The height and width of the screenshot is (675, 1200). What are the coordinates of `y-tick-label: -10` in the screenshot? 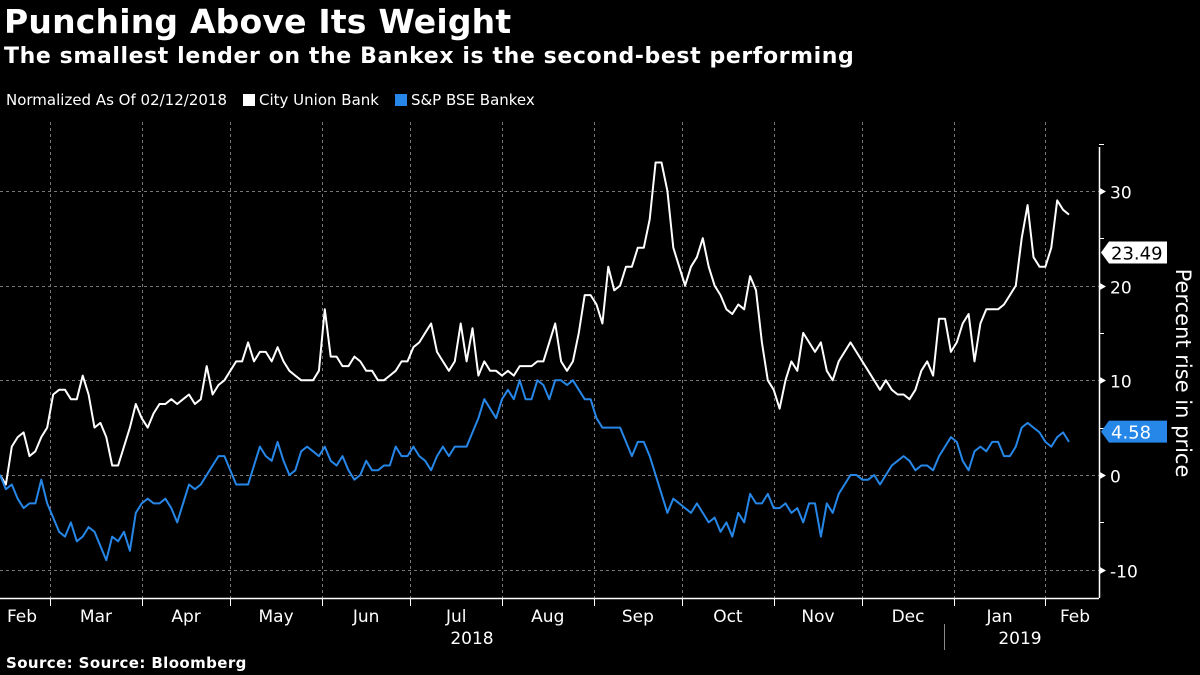 It's located at (1124, 573).